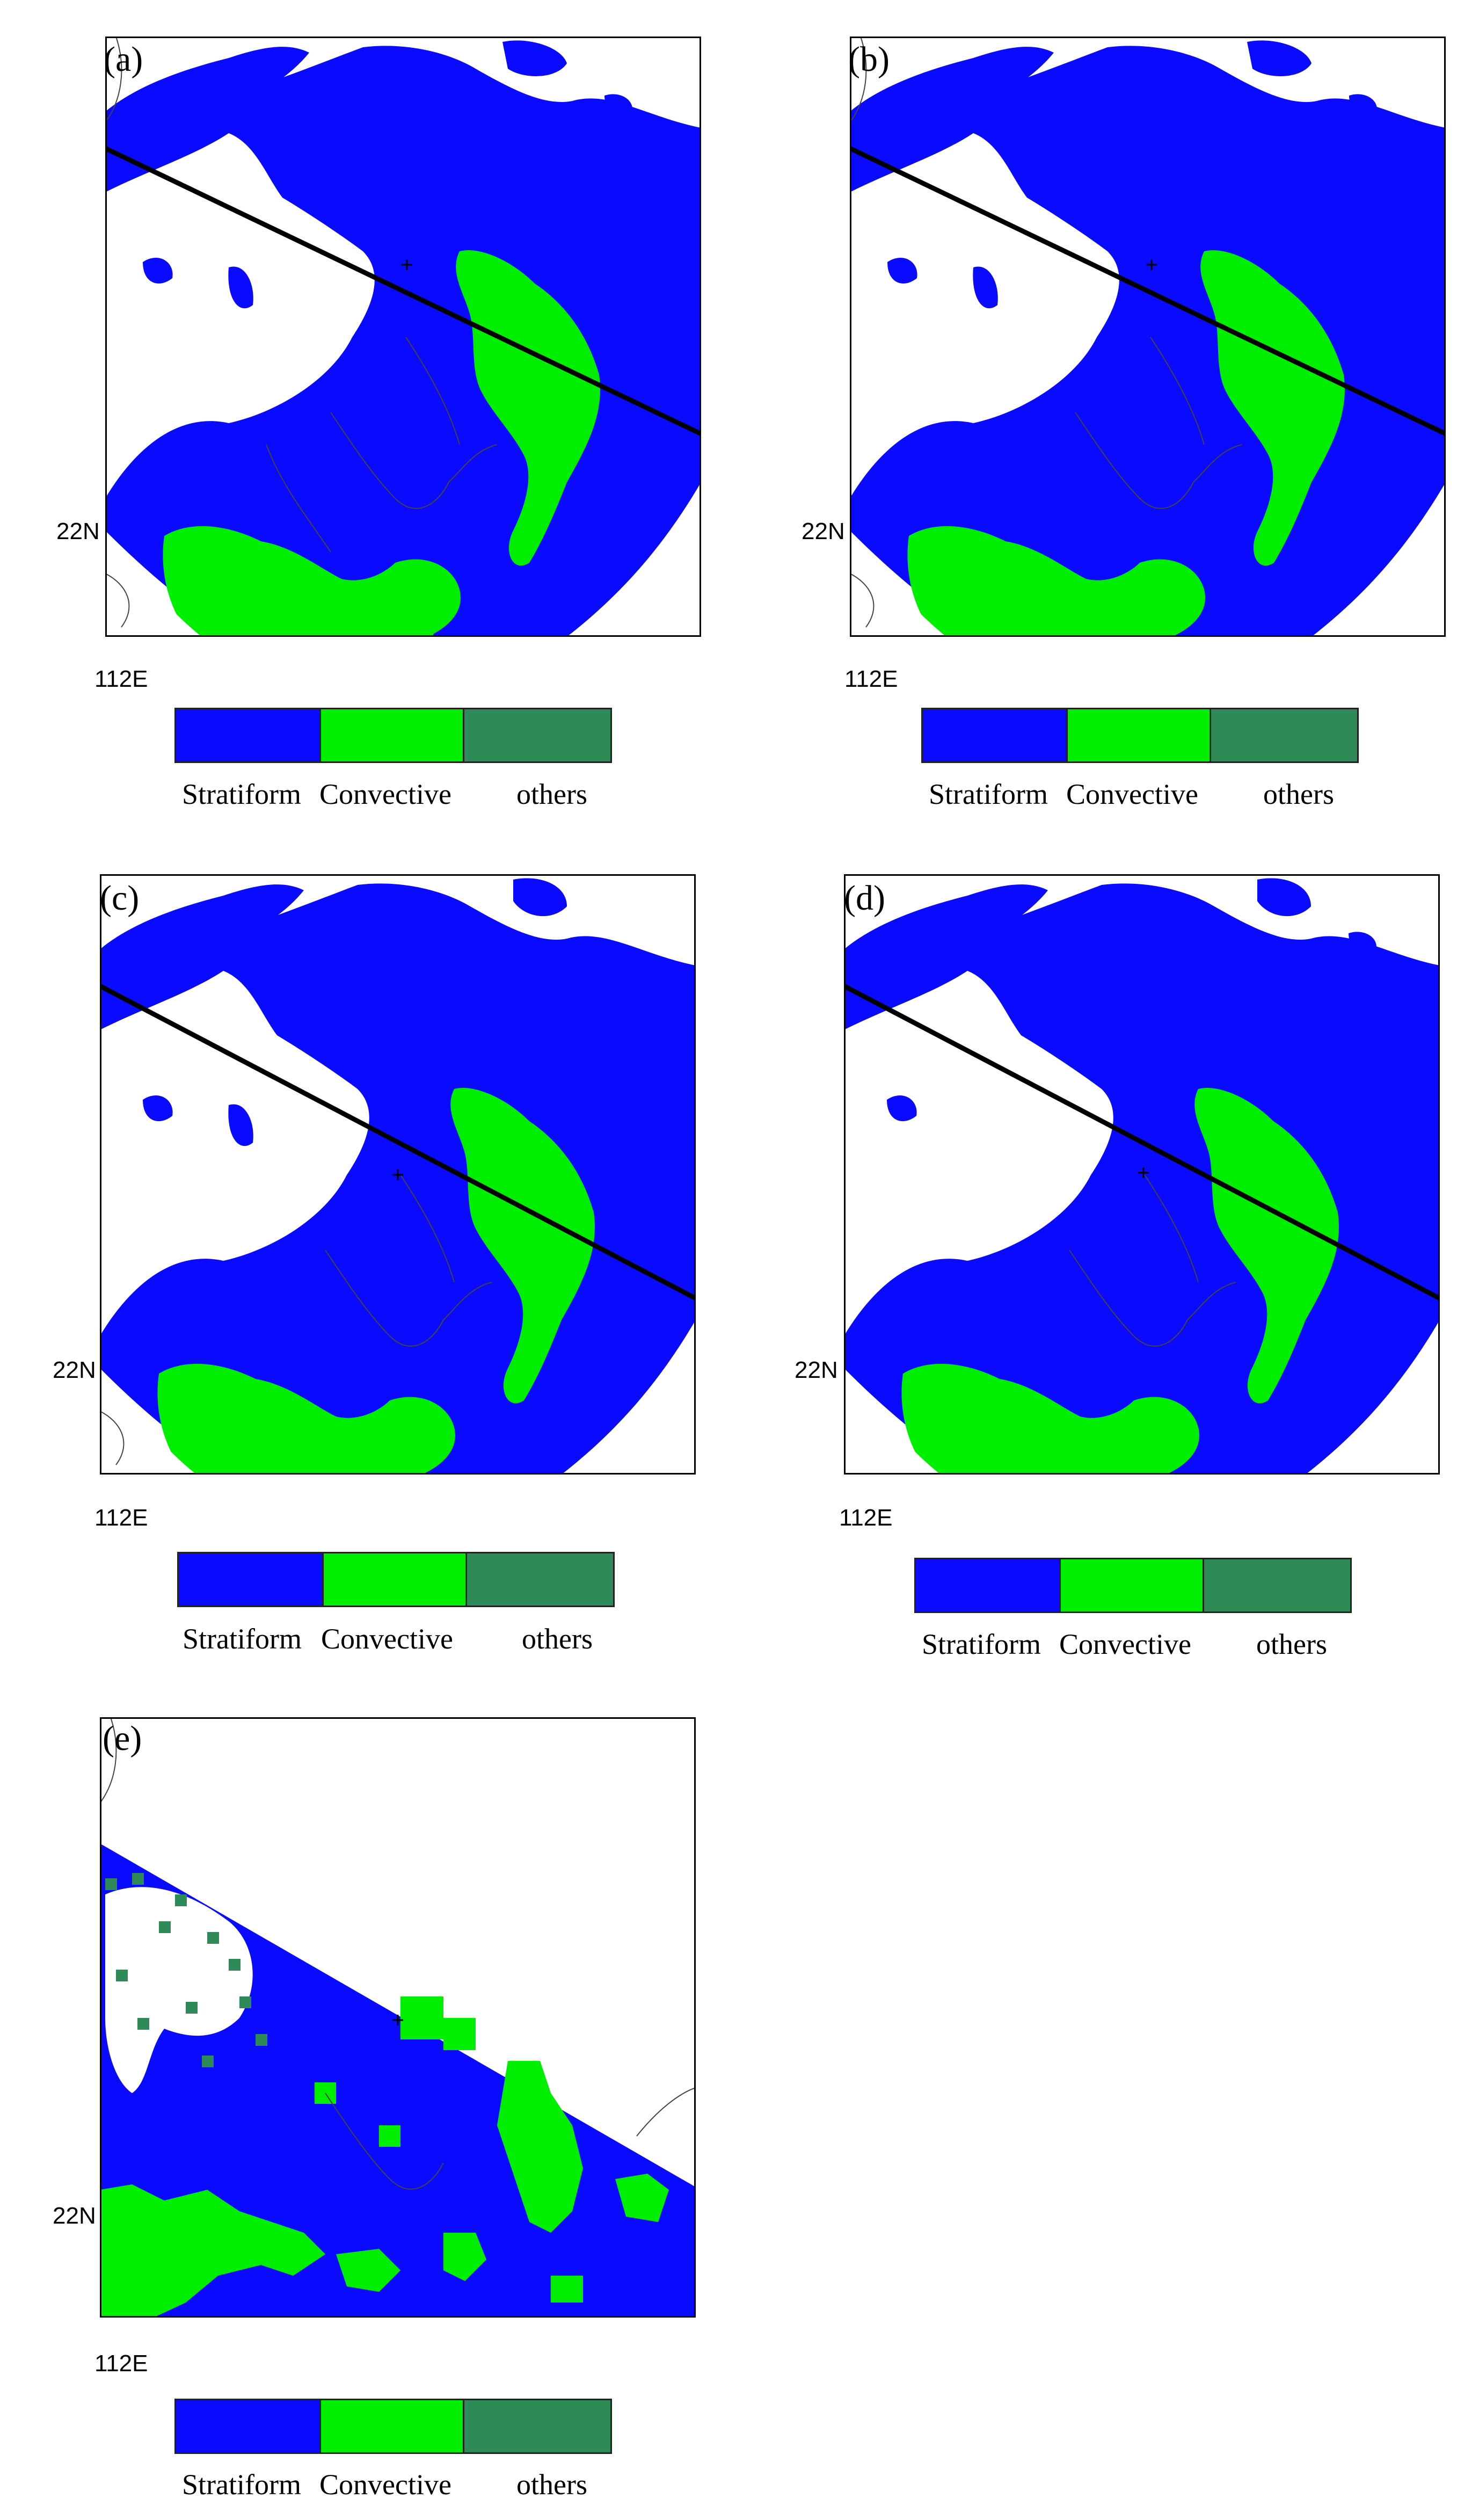 The width and height of the screenshot is (1479, 2520). I want to click on map-b, so click(1148, 337).